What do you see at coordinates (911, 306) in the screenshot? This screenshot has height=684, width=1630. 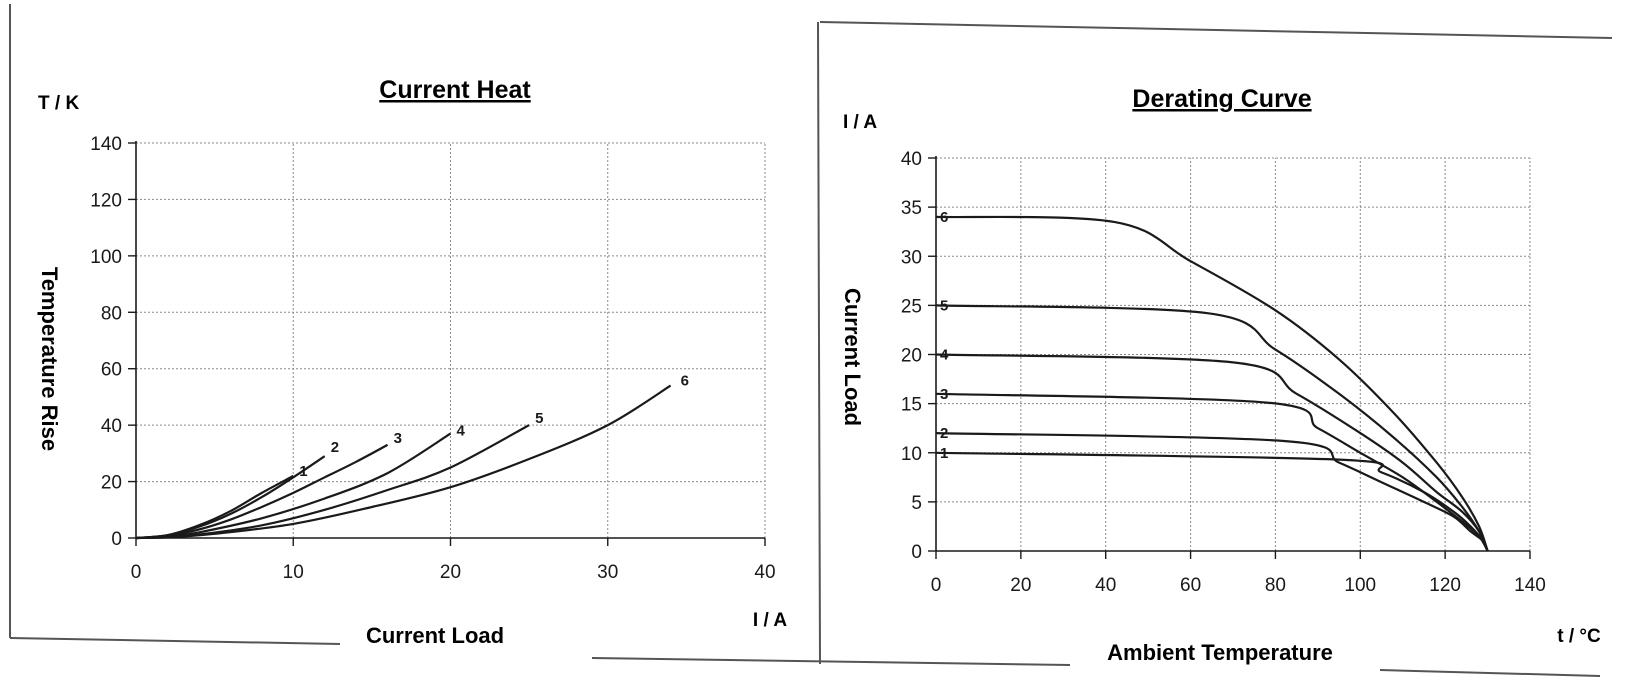 I see `y-tick-label: 25` at bounding box center [911, 306].